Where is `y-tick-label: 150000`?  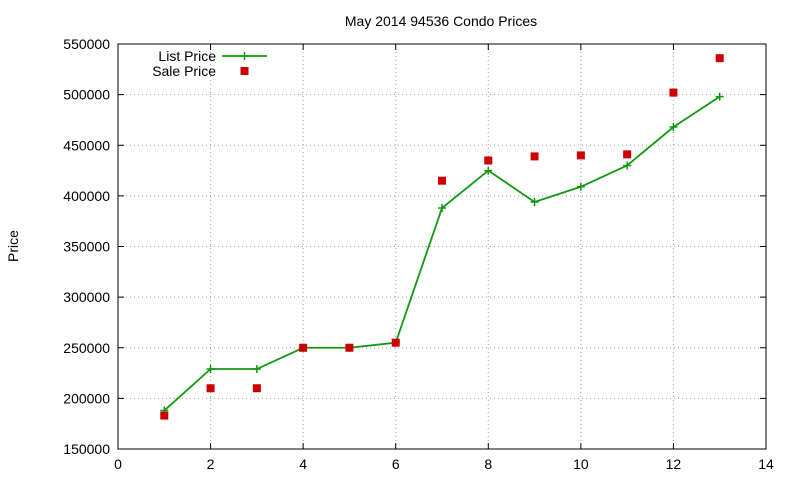
y-tick-label: 150000 is located at coordinates (86, 449).